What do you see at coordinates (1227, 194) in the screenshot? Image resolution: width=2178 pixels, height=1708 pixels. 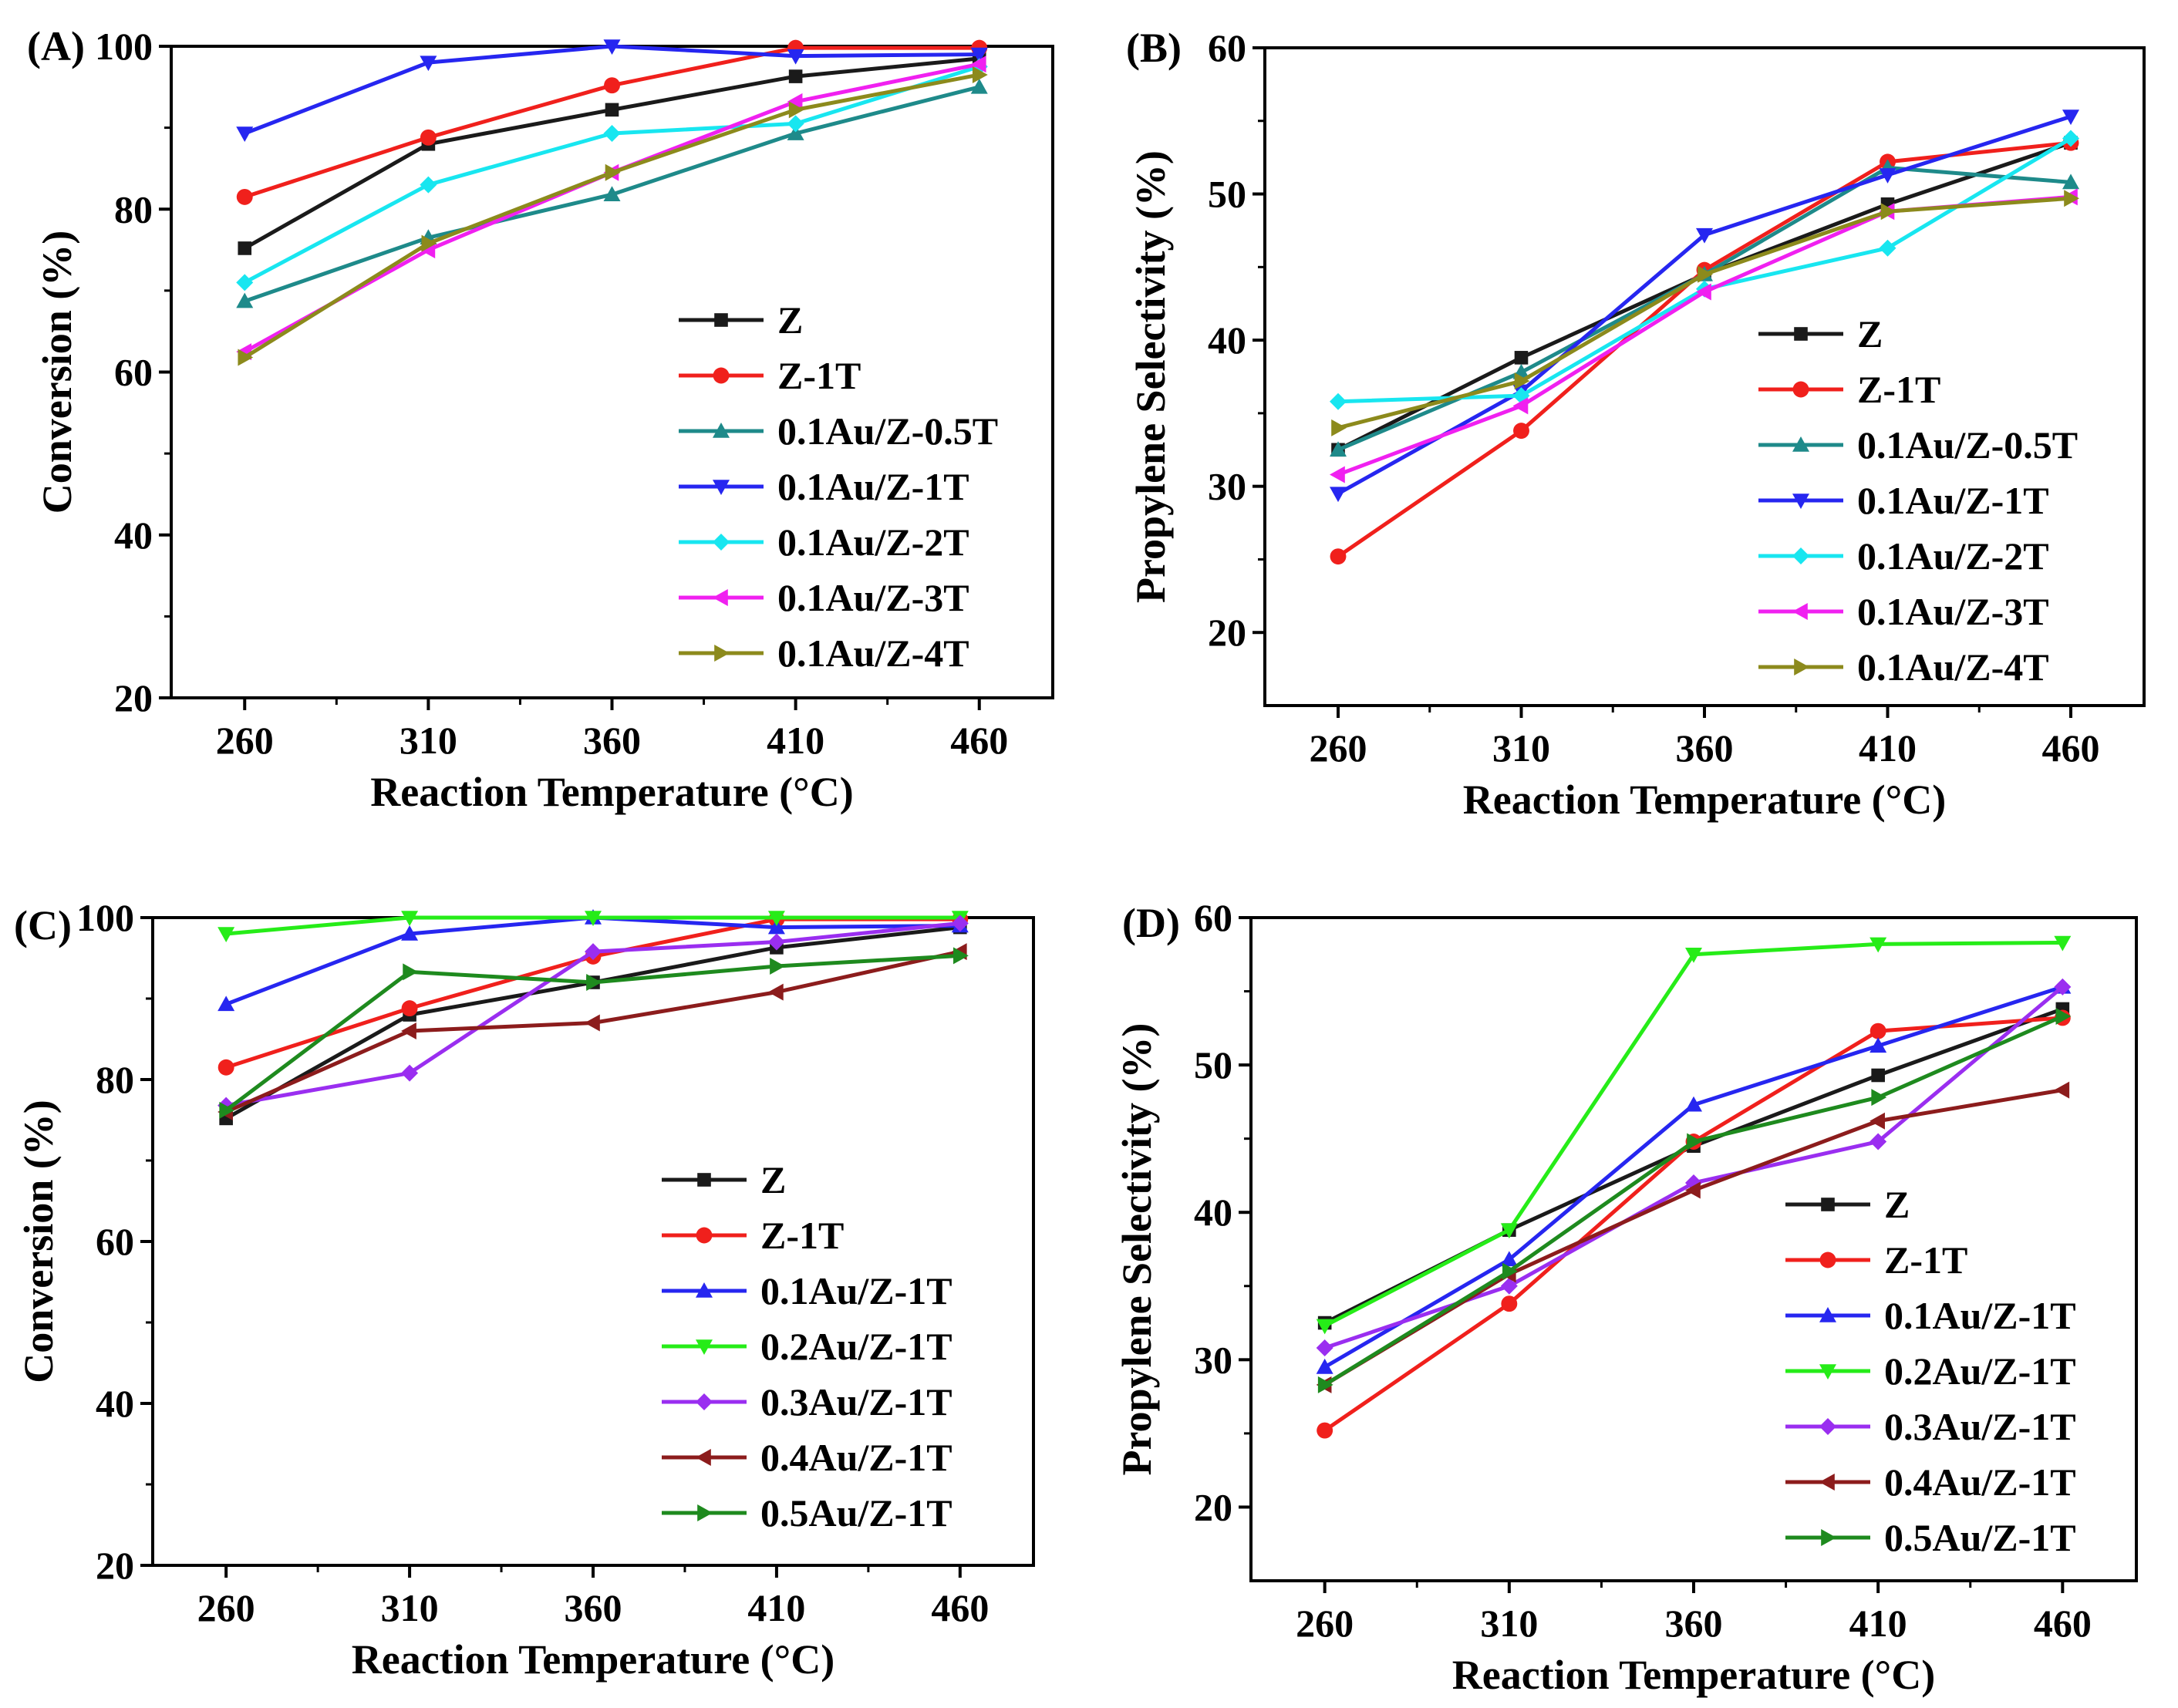 I see `y-tick-label: 50` at bounding box center [1227, 194].